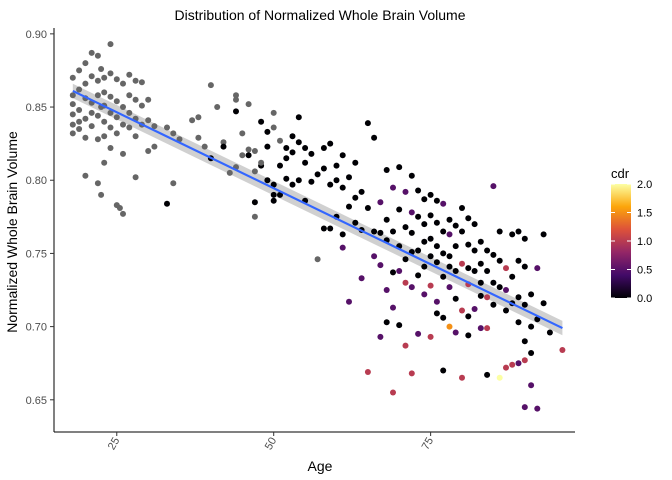 The image size is (672, 480). Describe the element at coordinates (36, 108) in the screenshot. I see `y-tick-label: 0.85` at that location.